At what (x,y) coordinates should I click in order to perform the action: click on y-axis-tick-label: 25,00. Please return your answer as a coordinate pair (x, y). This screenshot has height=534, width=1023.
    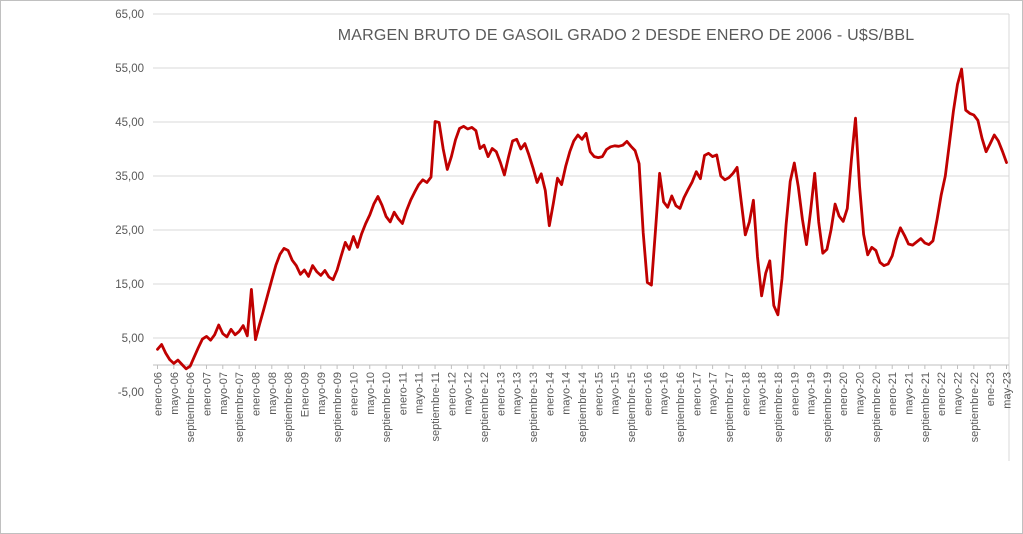
    Looking at the image, I should click on (129, 231).